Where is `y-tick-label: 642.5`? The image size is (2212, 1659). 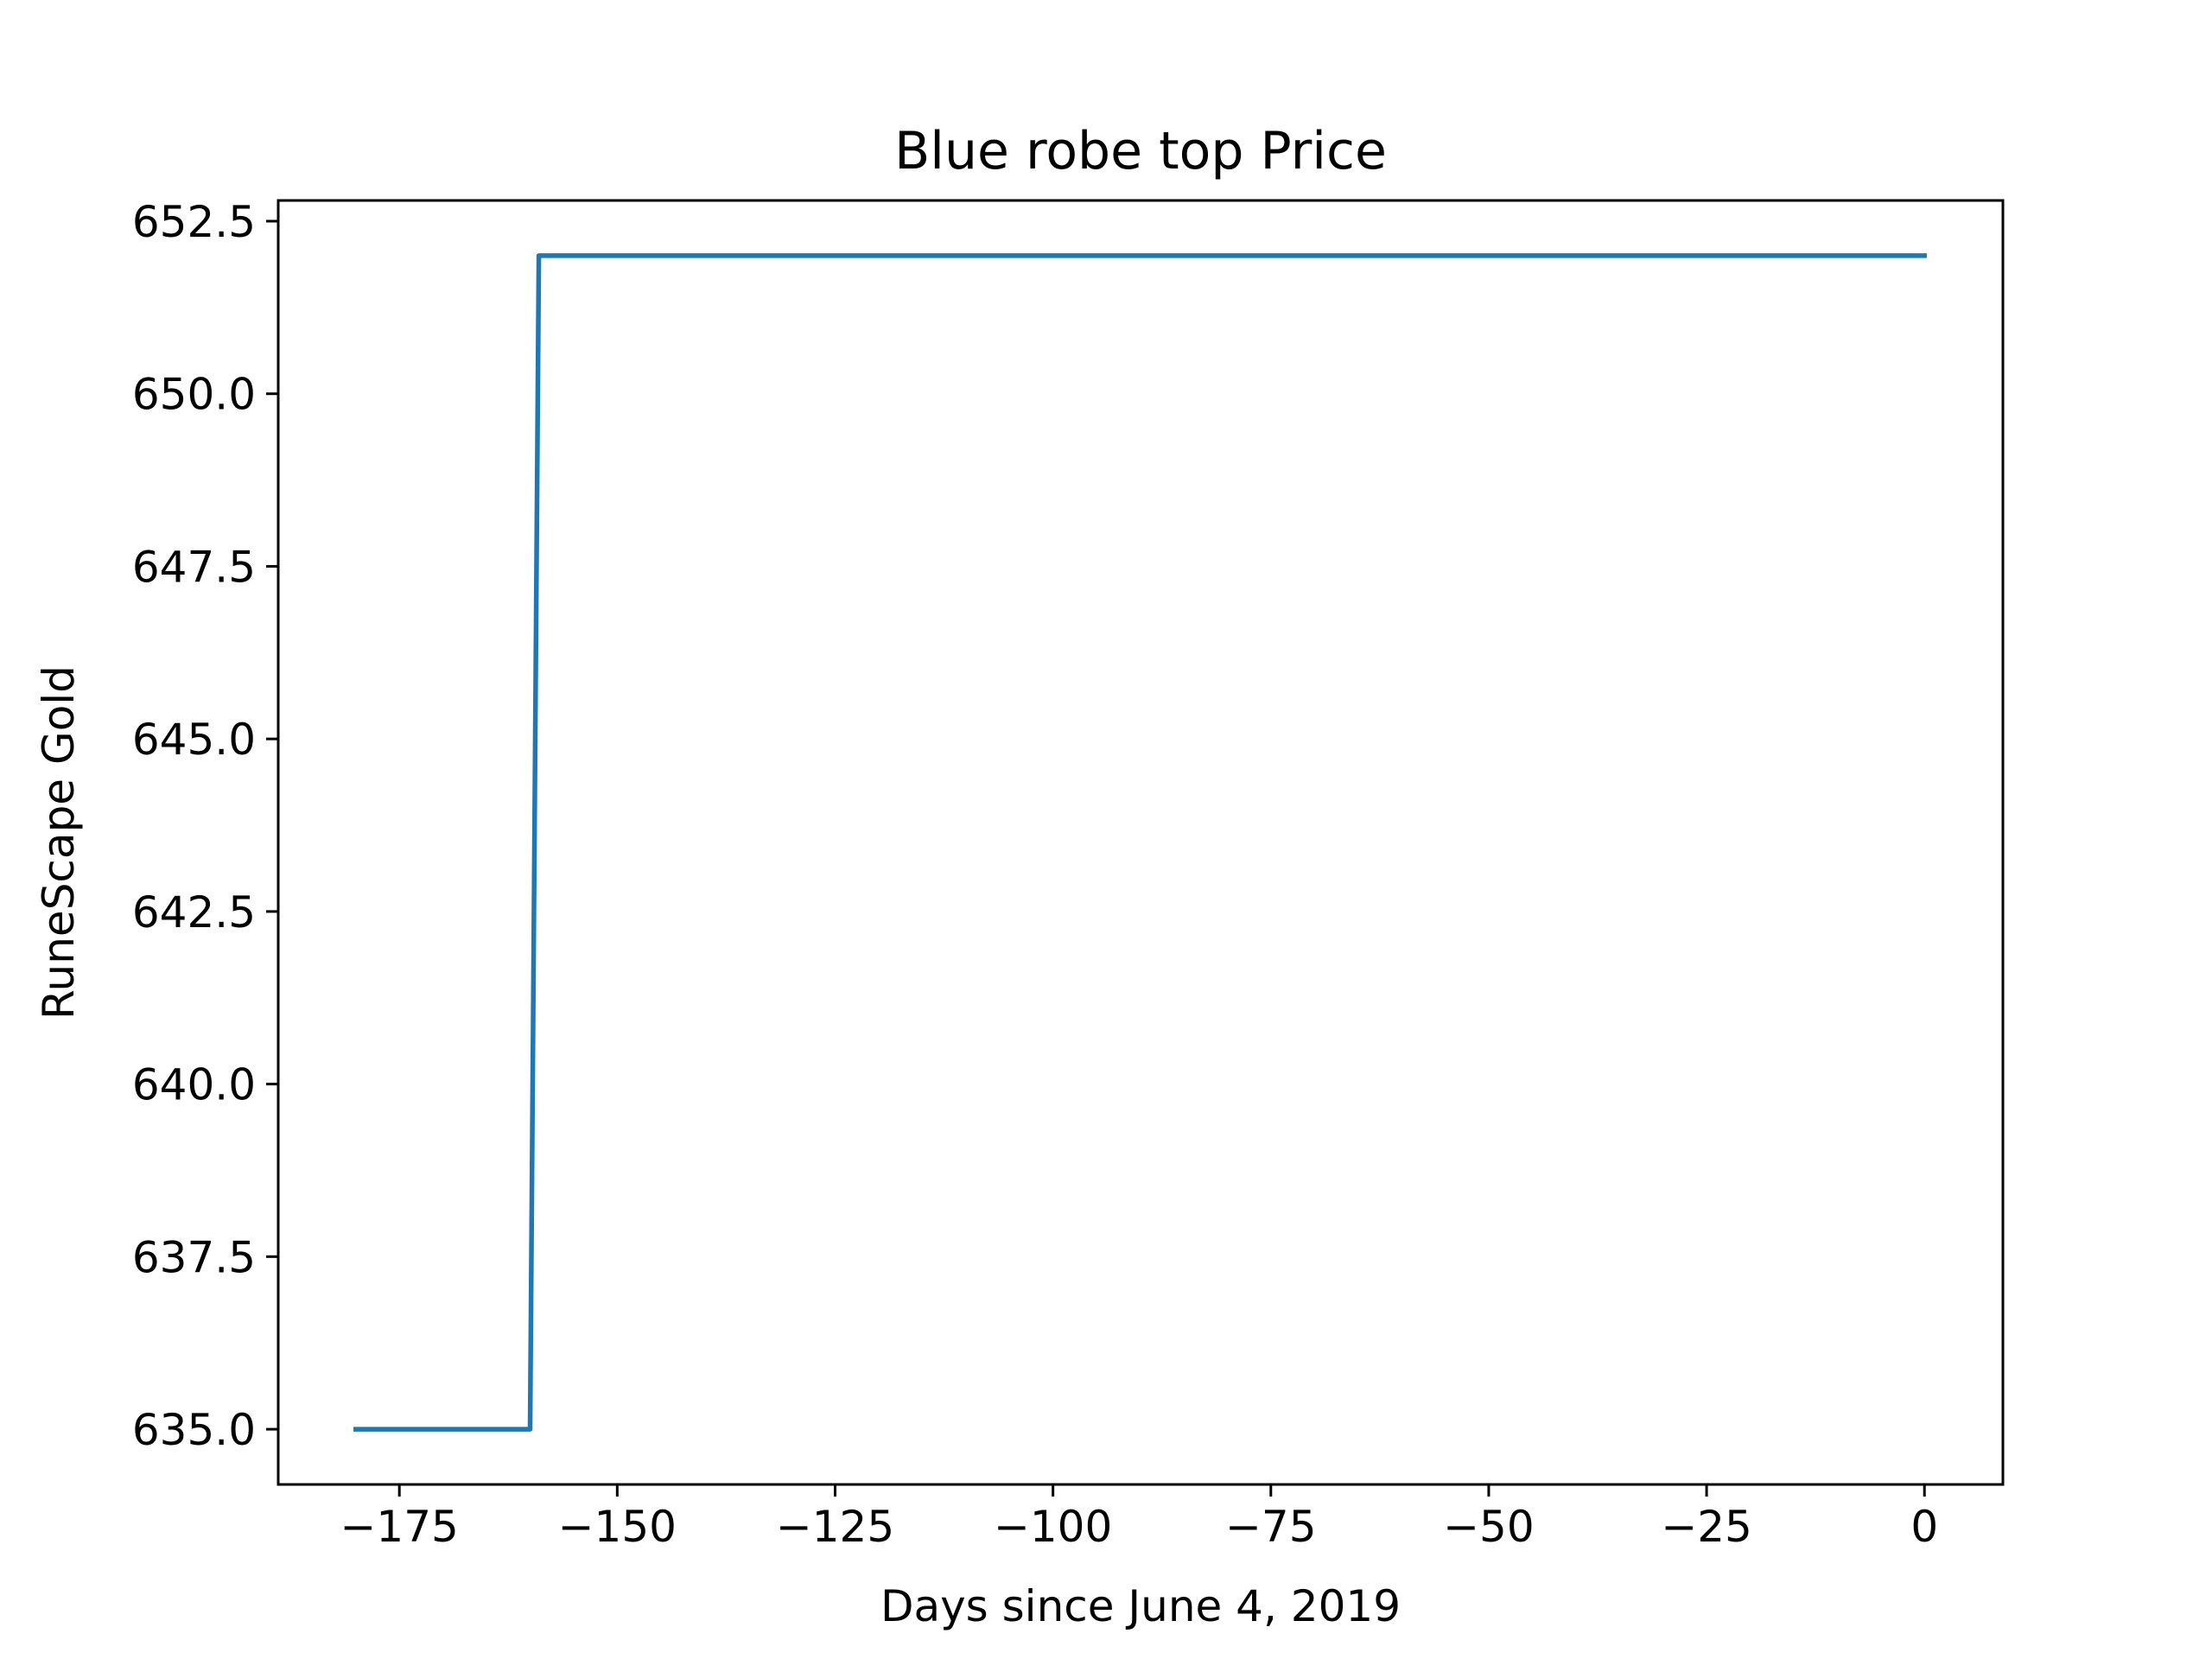 y-tick-label: 642.5 is located at coordinates (194, 913).